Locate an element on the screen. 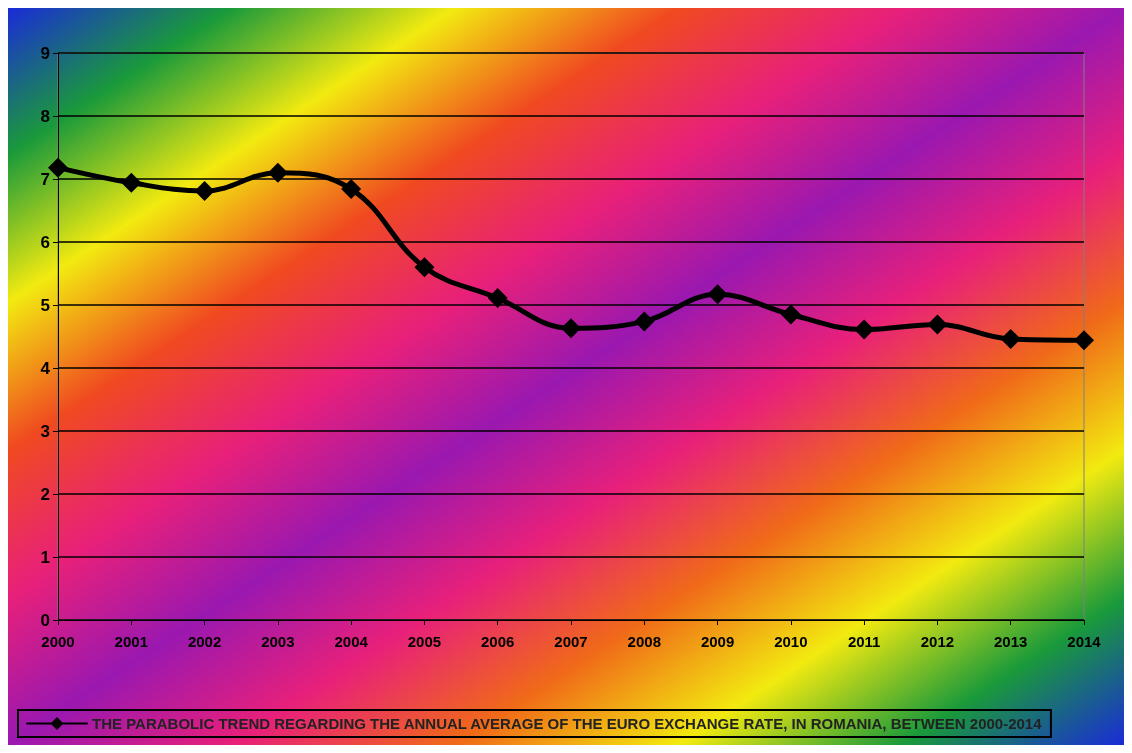 The image size is (1132, 753). y-tick-label: 1 is located at coordinates (45, 557).